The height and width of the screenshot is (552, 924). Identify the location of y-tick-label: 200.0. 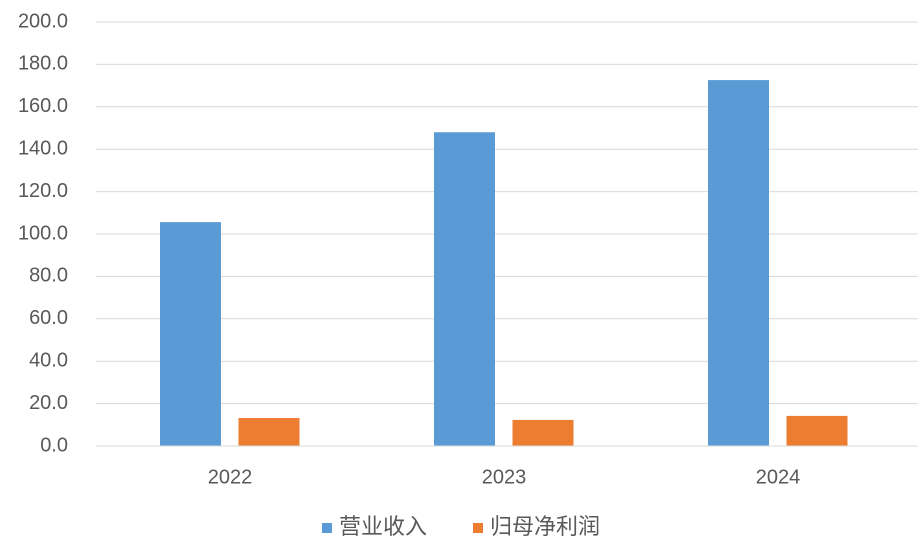
(43, 21).